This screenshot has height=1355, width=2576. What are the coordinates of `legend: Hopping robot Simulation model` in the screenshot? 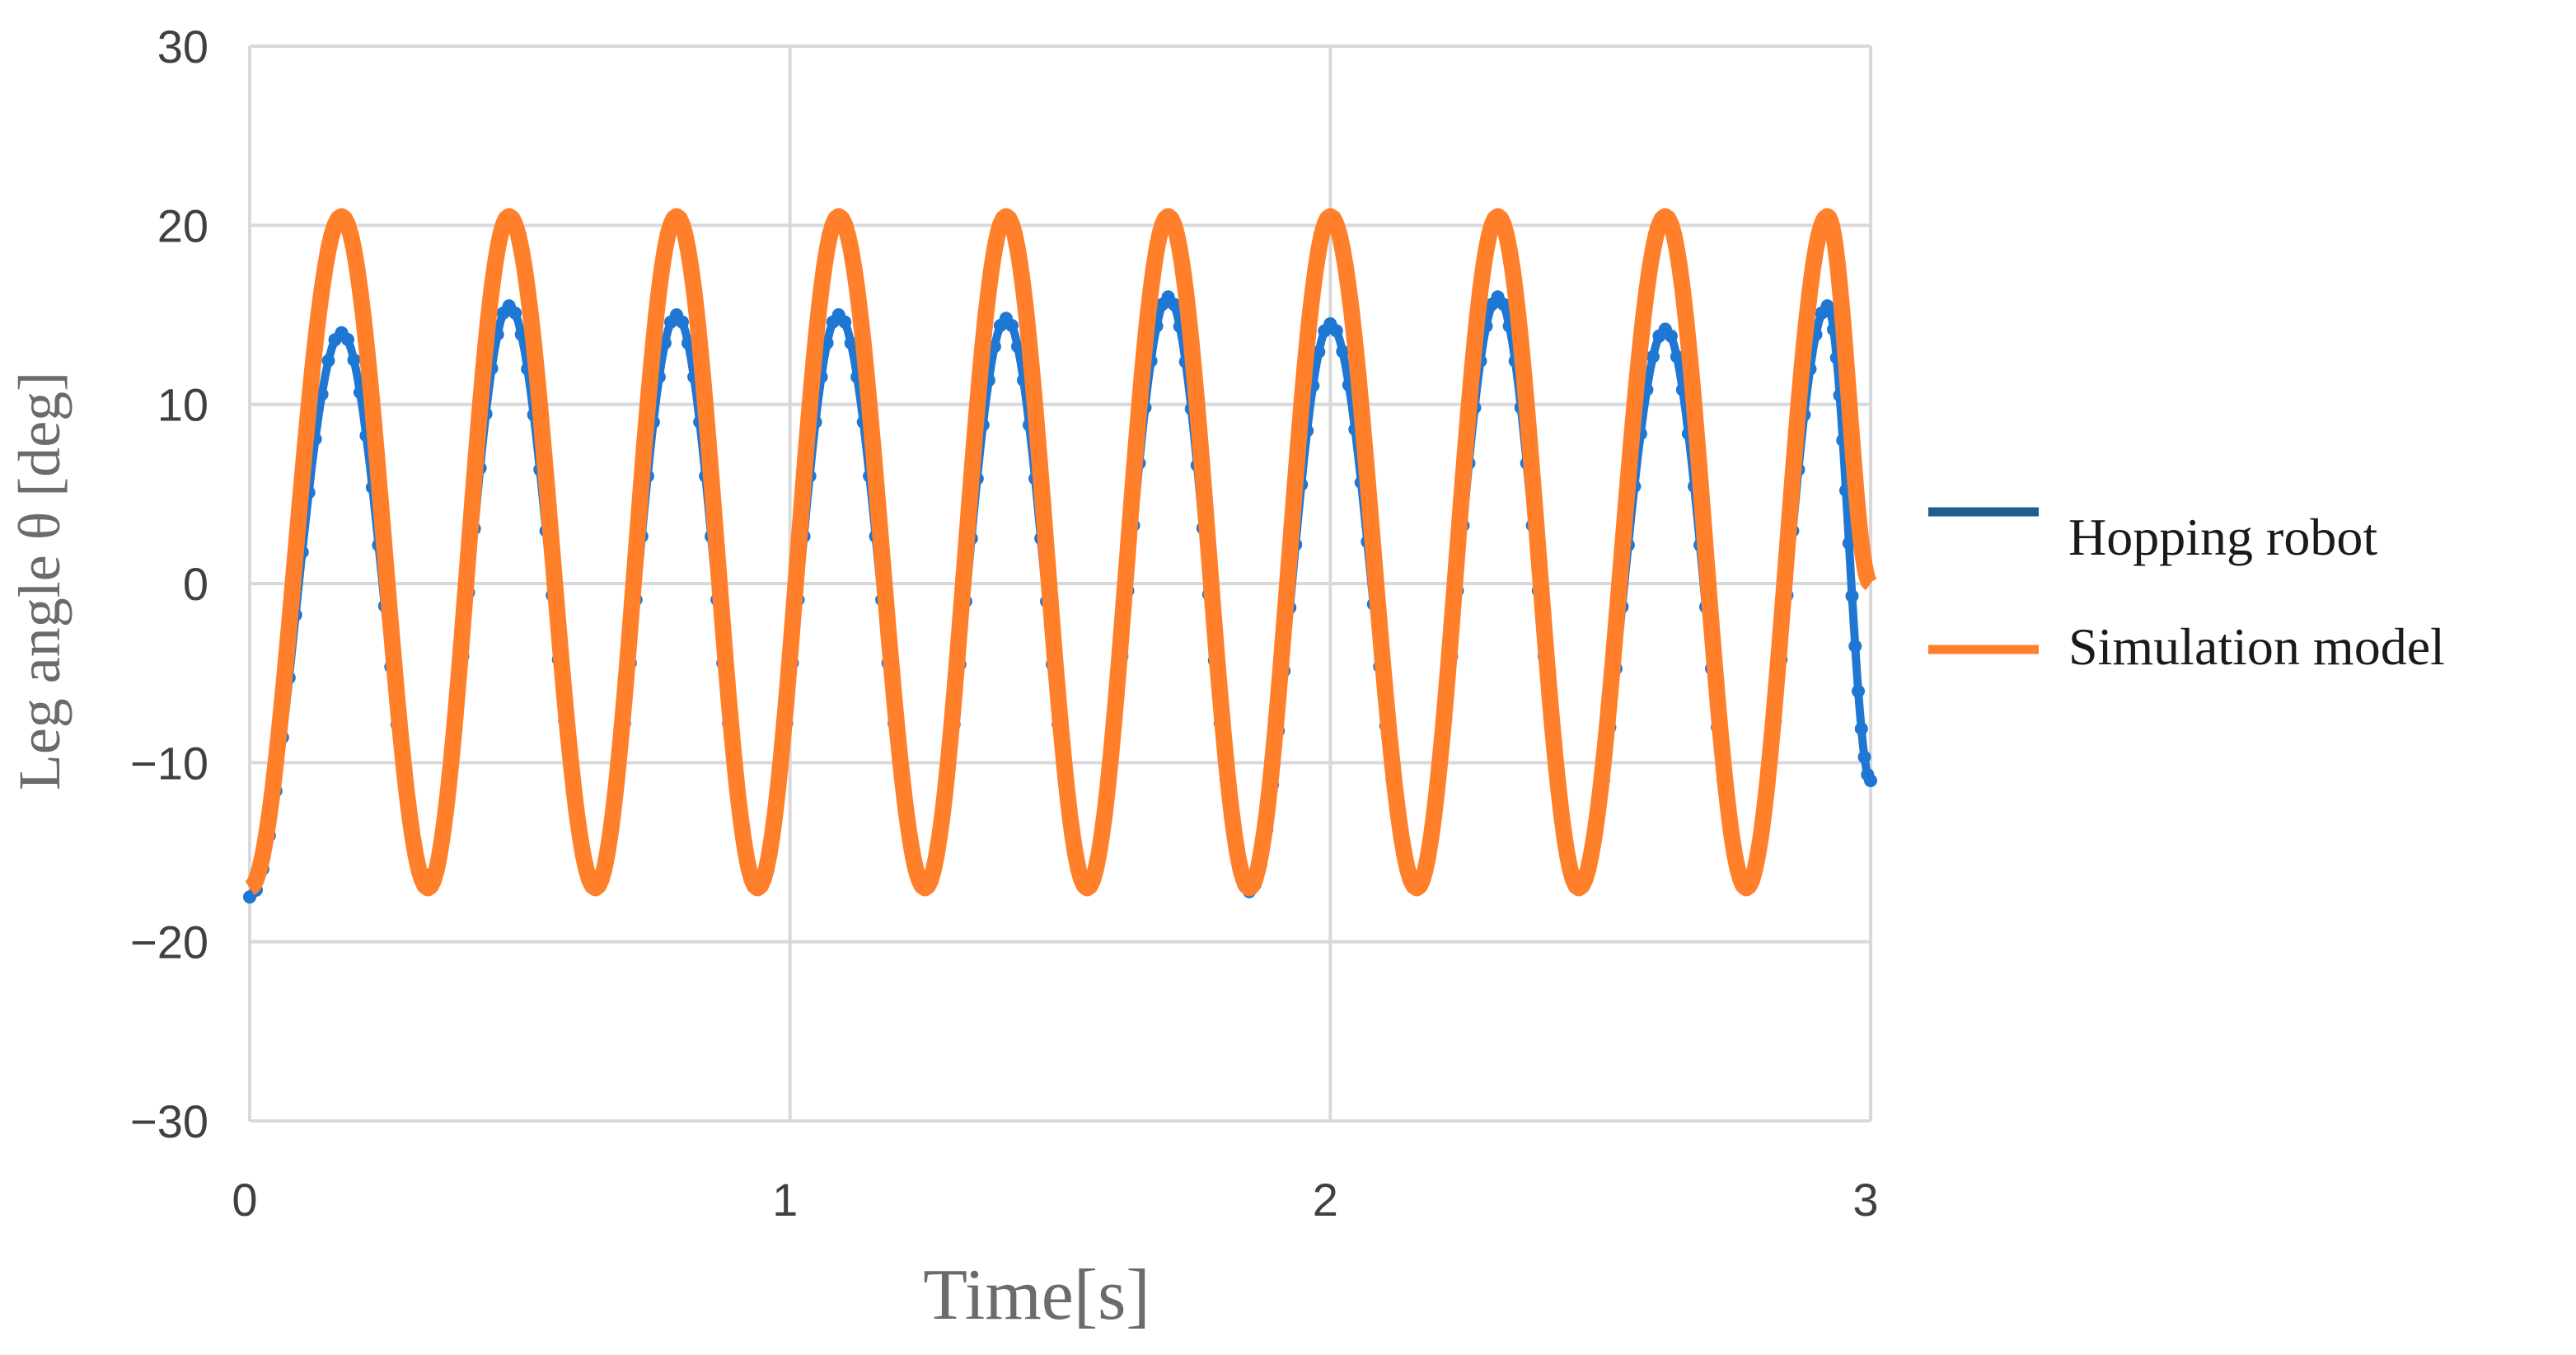 It's located at (2186, 591).